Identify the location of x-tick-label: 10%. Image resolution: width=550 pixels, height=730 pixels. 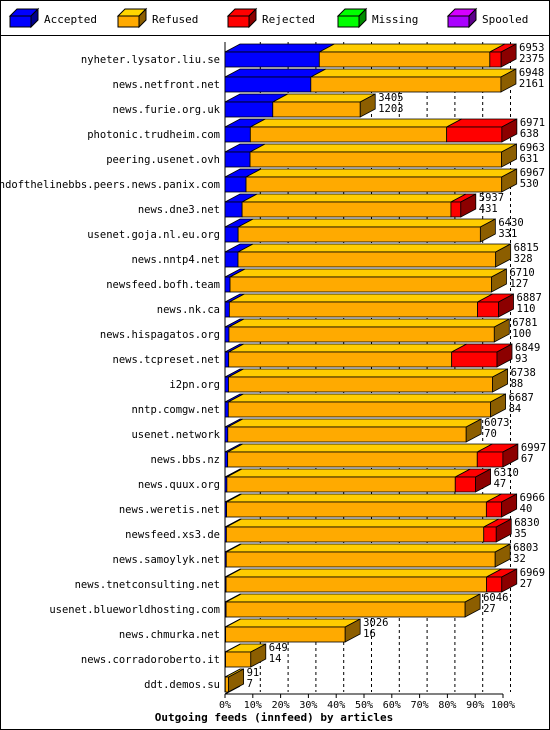
(253, 705).